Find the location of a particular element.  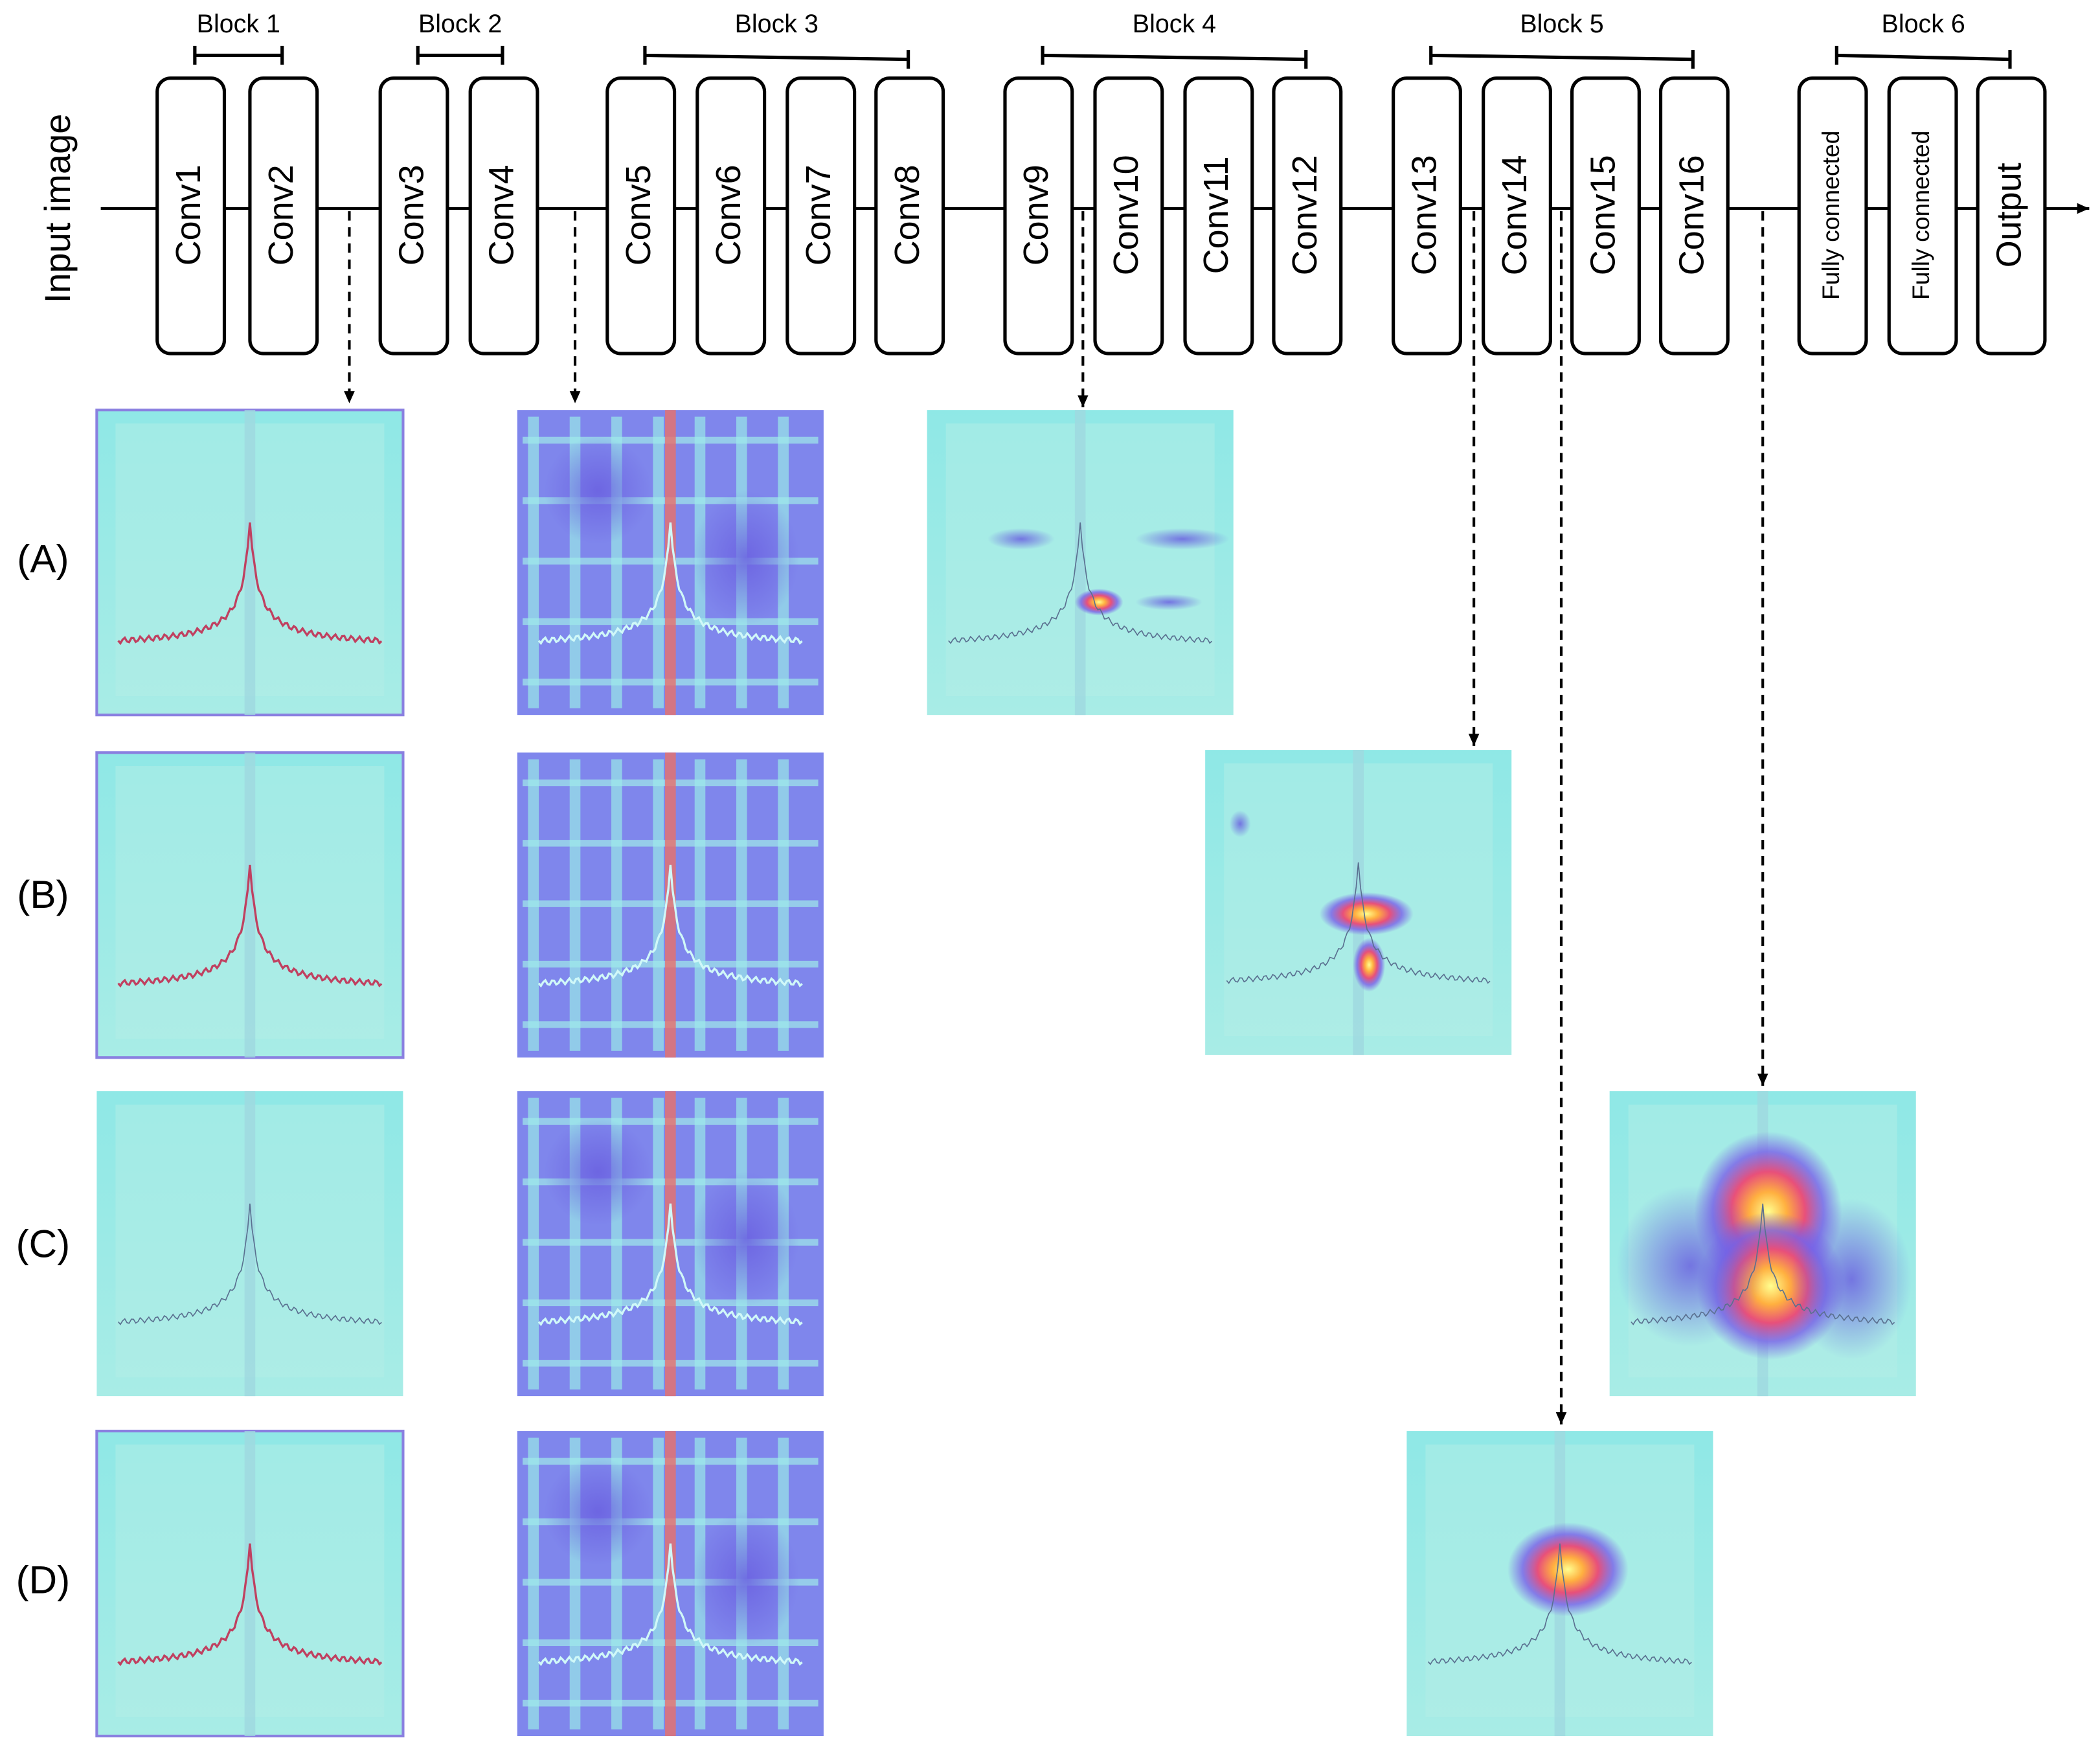

layer-label: Conv9 is located at coordinates (1036, 215).